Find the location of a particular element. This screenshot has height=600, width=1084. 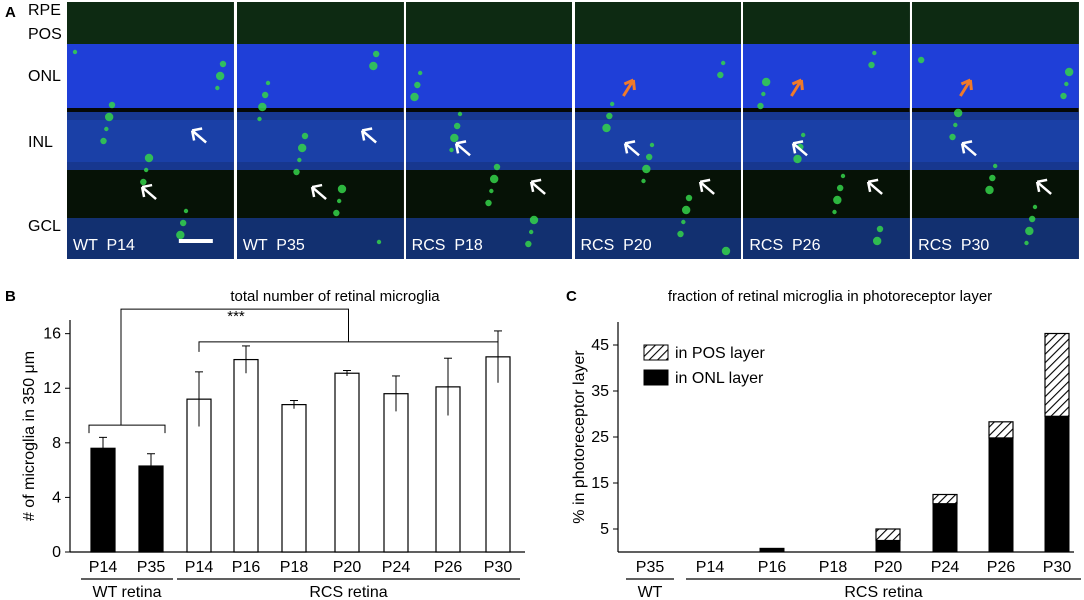

x-tick-label: P35 is located at coordinates (151, 567).